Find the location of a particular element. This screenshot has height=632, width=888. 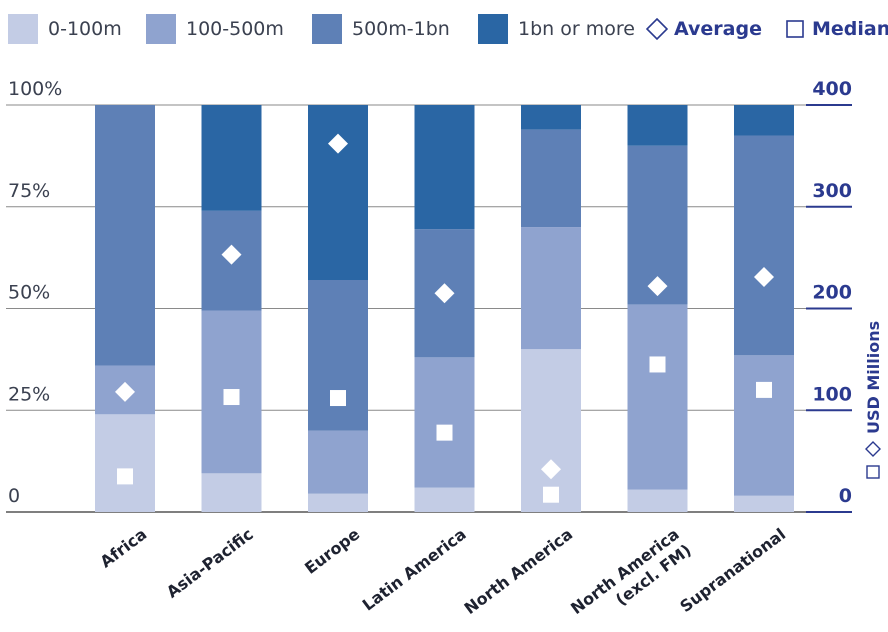

y-left-tick-label: 0 is located at coordinates (14, 496).